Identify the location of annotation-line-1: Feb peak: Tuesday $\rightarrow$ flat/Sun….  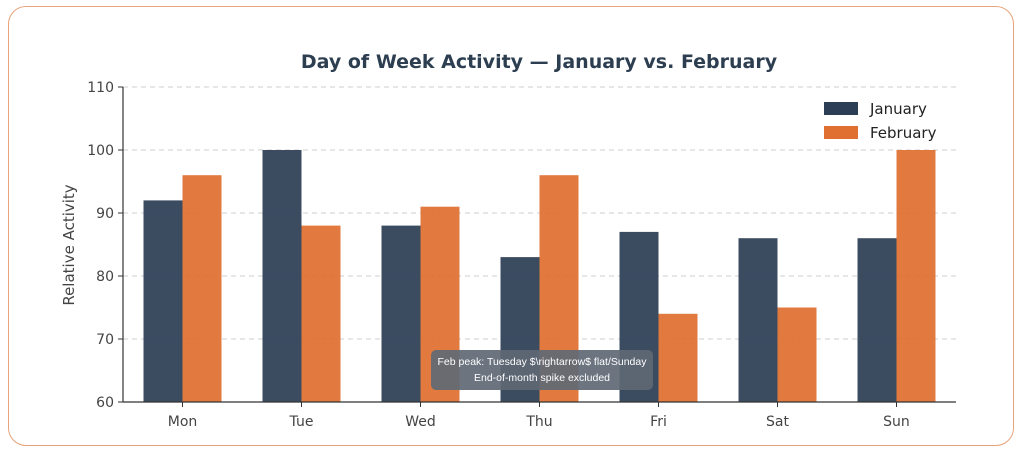
(543, 362).